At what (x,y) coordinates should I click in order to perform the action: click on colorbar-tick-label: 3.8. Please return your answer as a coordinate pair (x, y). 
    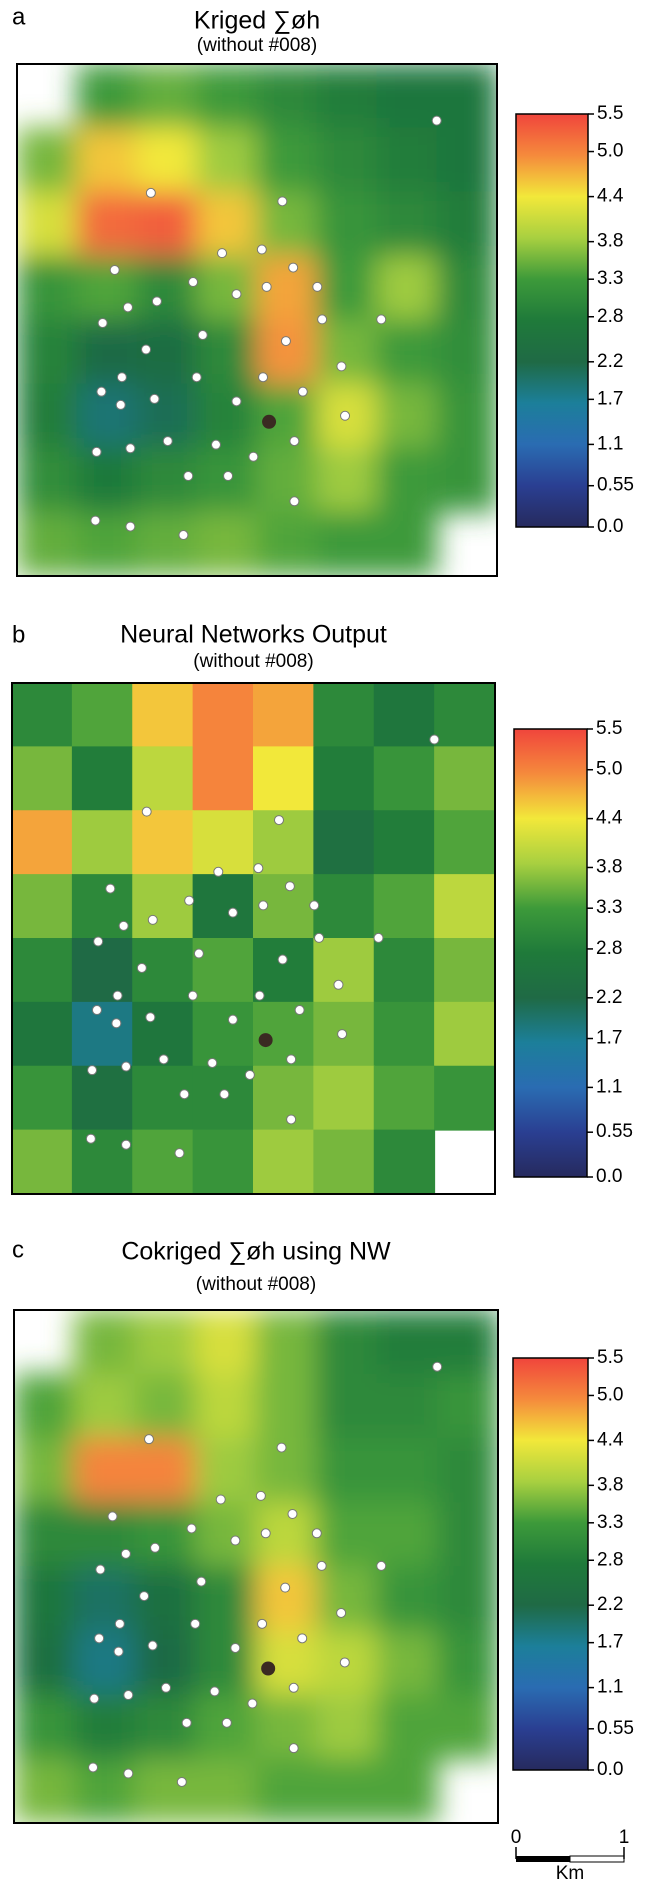
    Looking at the image, I should click on (609, 866).